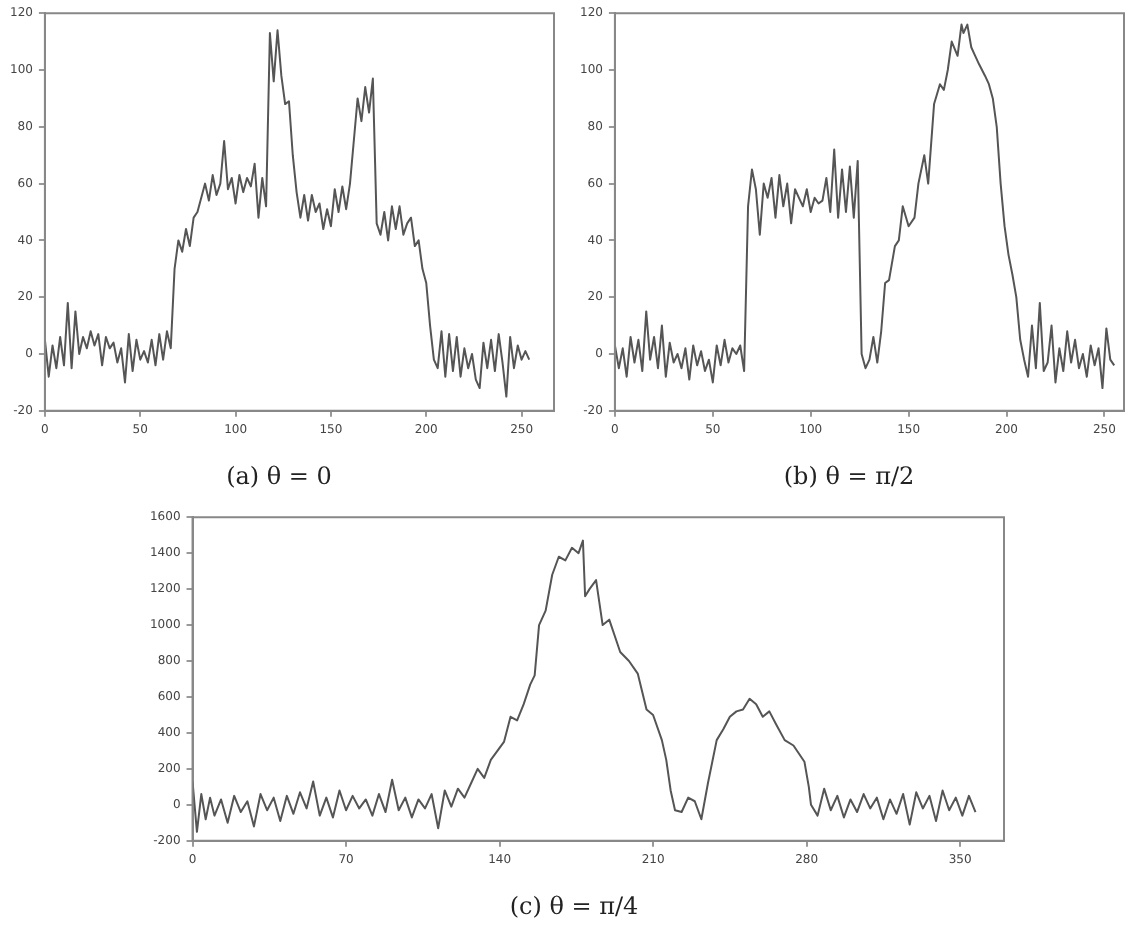 The height and width of the screenshot is (934, 1140). Describe the element at coordinates (849, 475) in the screenshot. I see `text: (b) θ = π/2` at that location.